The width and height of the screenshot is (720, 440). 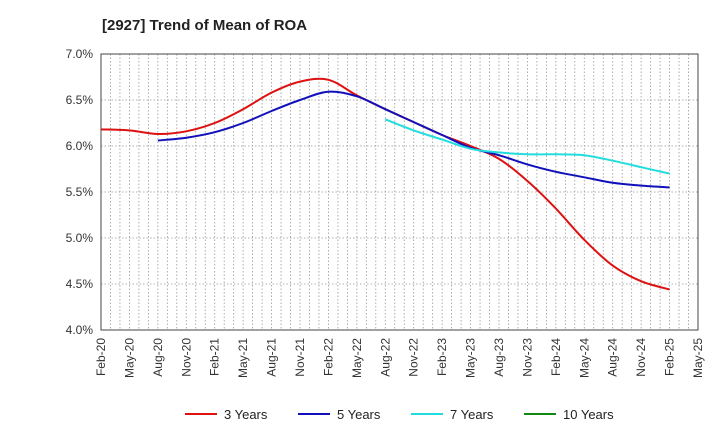 I want to click on x-tick-label: Nov-21, so click(x=300, y=357).